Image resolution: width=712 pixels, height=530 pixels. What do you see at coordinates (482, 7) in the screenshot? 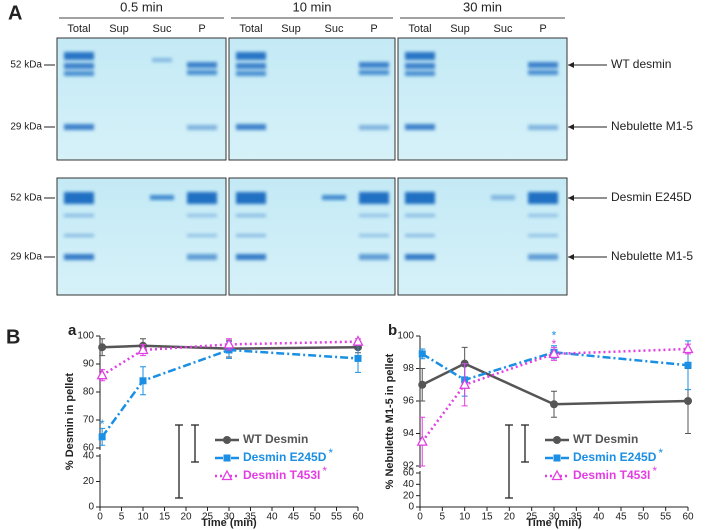
I see `time-header: 30 min` at bounding box center [482, 7].